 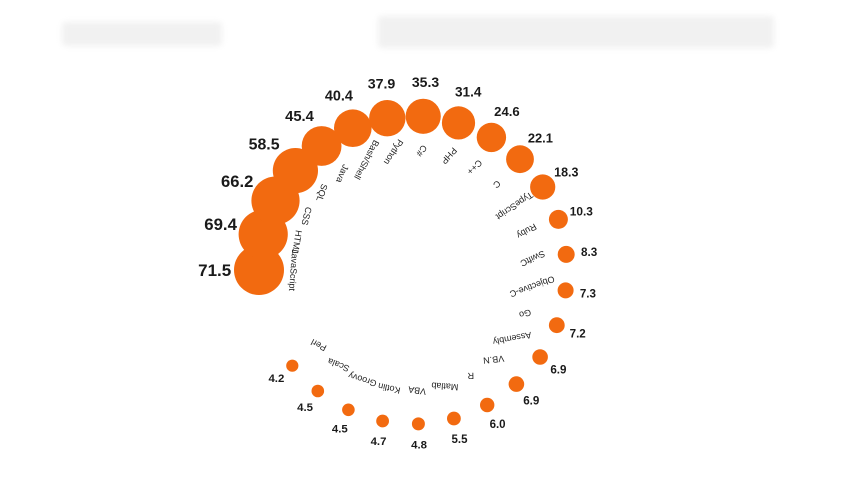 What do you see at coordinates (498, 425) in the screenshot?
I see `value-label-r: 6.0` at bounding box center [498, 425].